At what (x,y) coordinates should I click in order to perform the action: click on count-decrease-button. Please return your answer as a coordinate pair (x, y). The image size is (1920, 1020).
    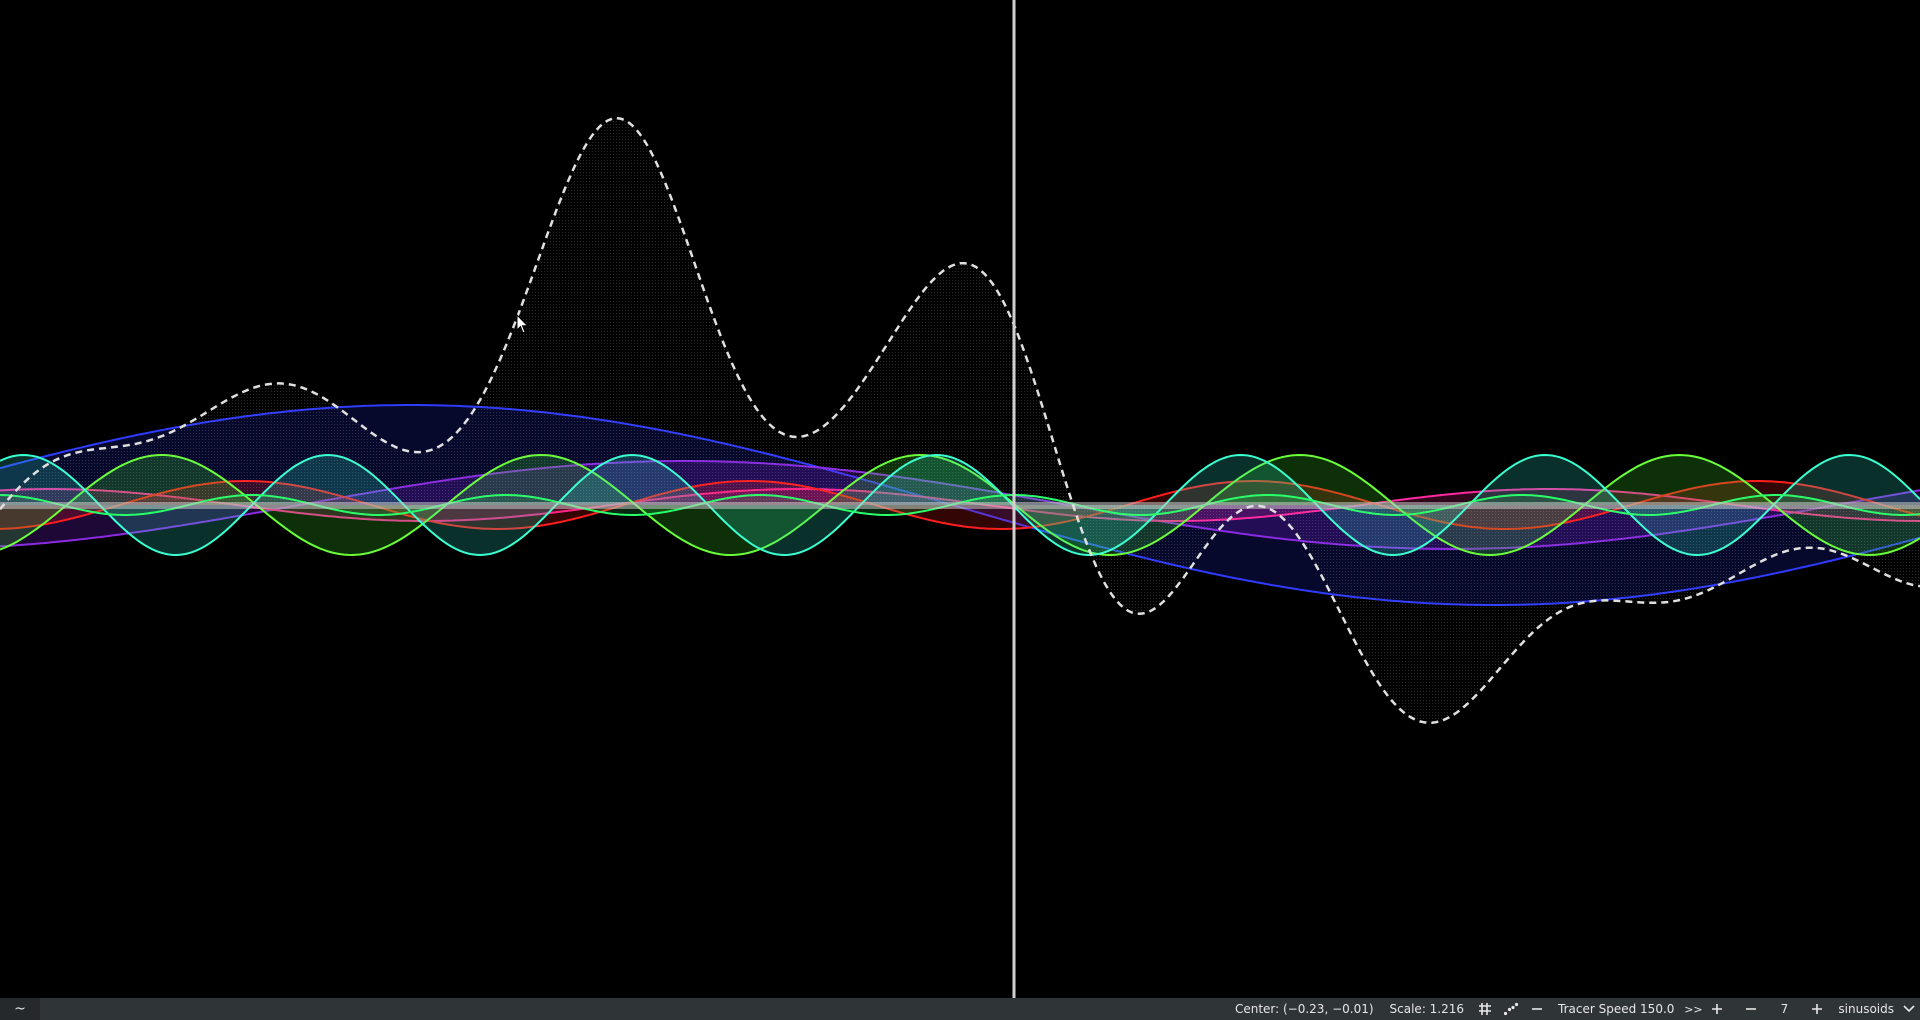
    Looking at the image, I should click on (1751, 1009).